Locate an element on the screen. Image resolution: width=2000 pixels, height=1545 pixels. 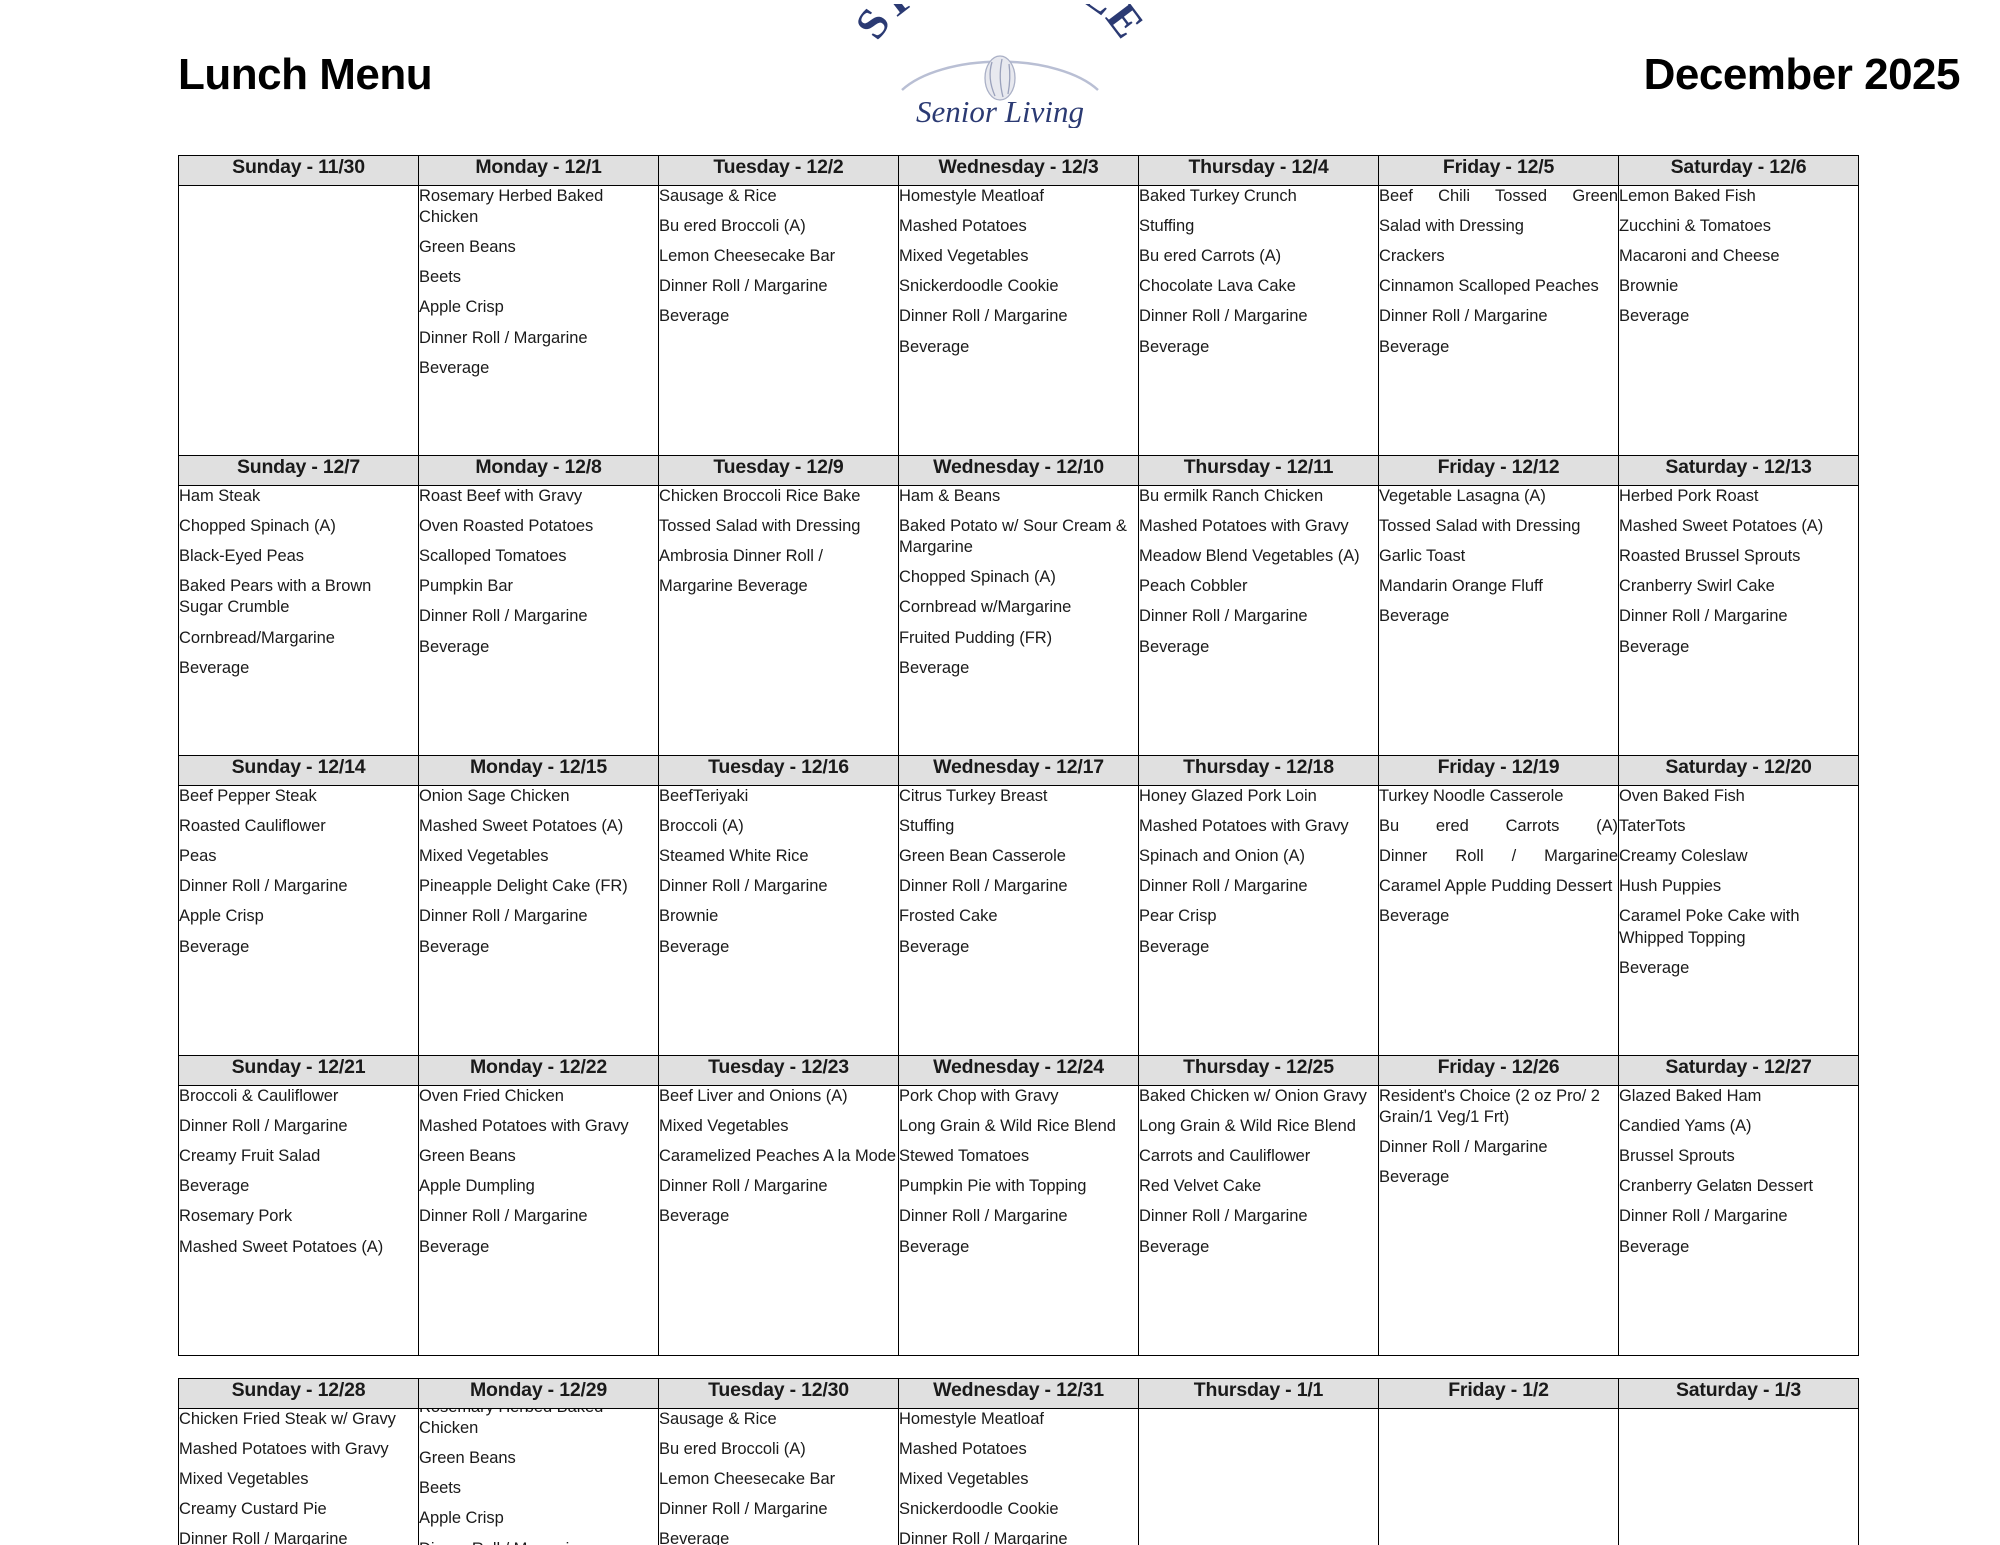
day-header-sunday: Sunday - 11/30 is located at coordinates (298, 170).